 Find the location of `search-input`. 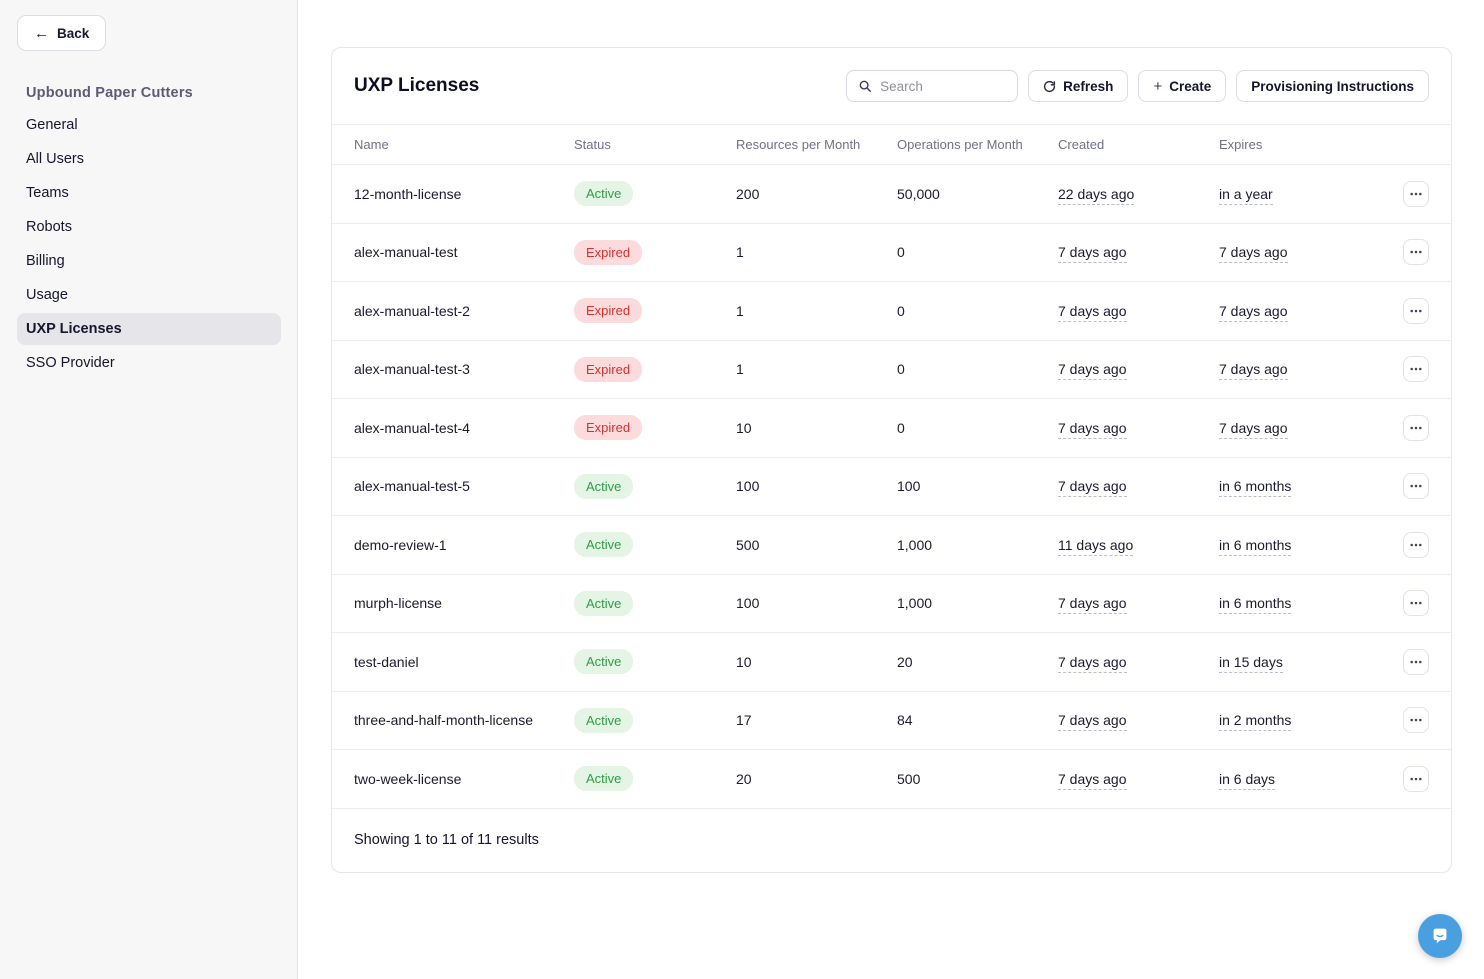

search-input is located at coordinates (943, 86).